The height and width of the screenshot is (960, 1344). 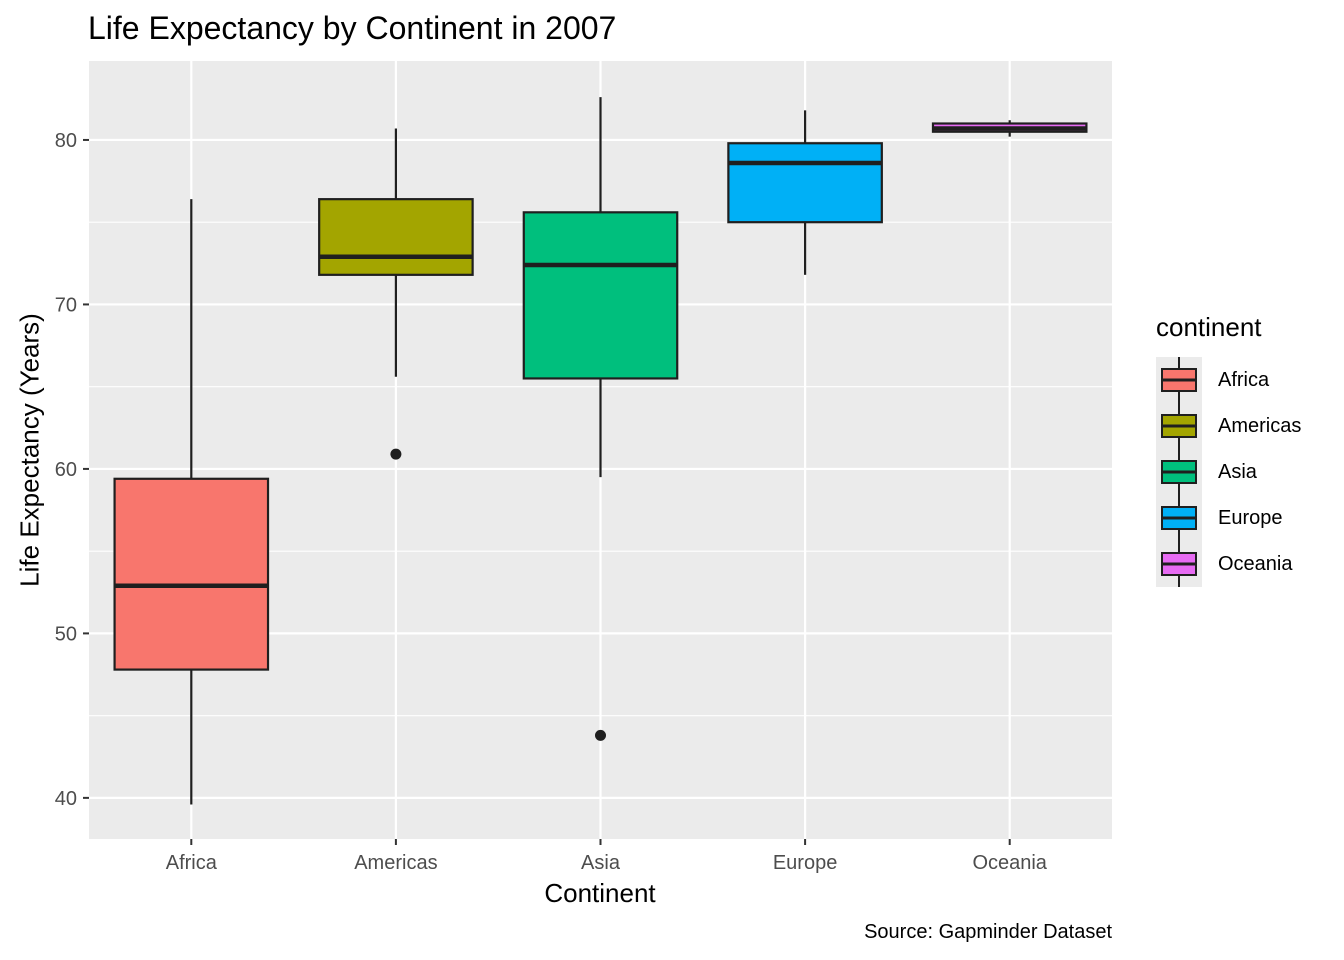 What do you see at coordinates (396, 454) in the screenshot?
I see `outlier-point-americas` at bounding box center [396, 454].